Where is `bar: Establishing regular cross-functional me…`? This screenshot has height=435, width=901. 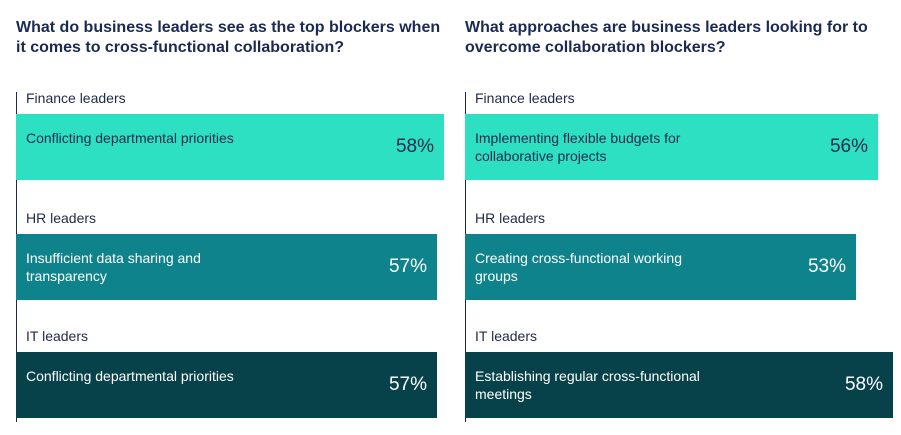 bar: Establishing regular cross-functional me… is located at coordinates (679, 385).